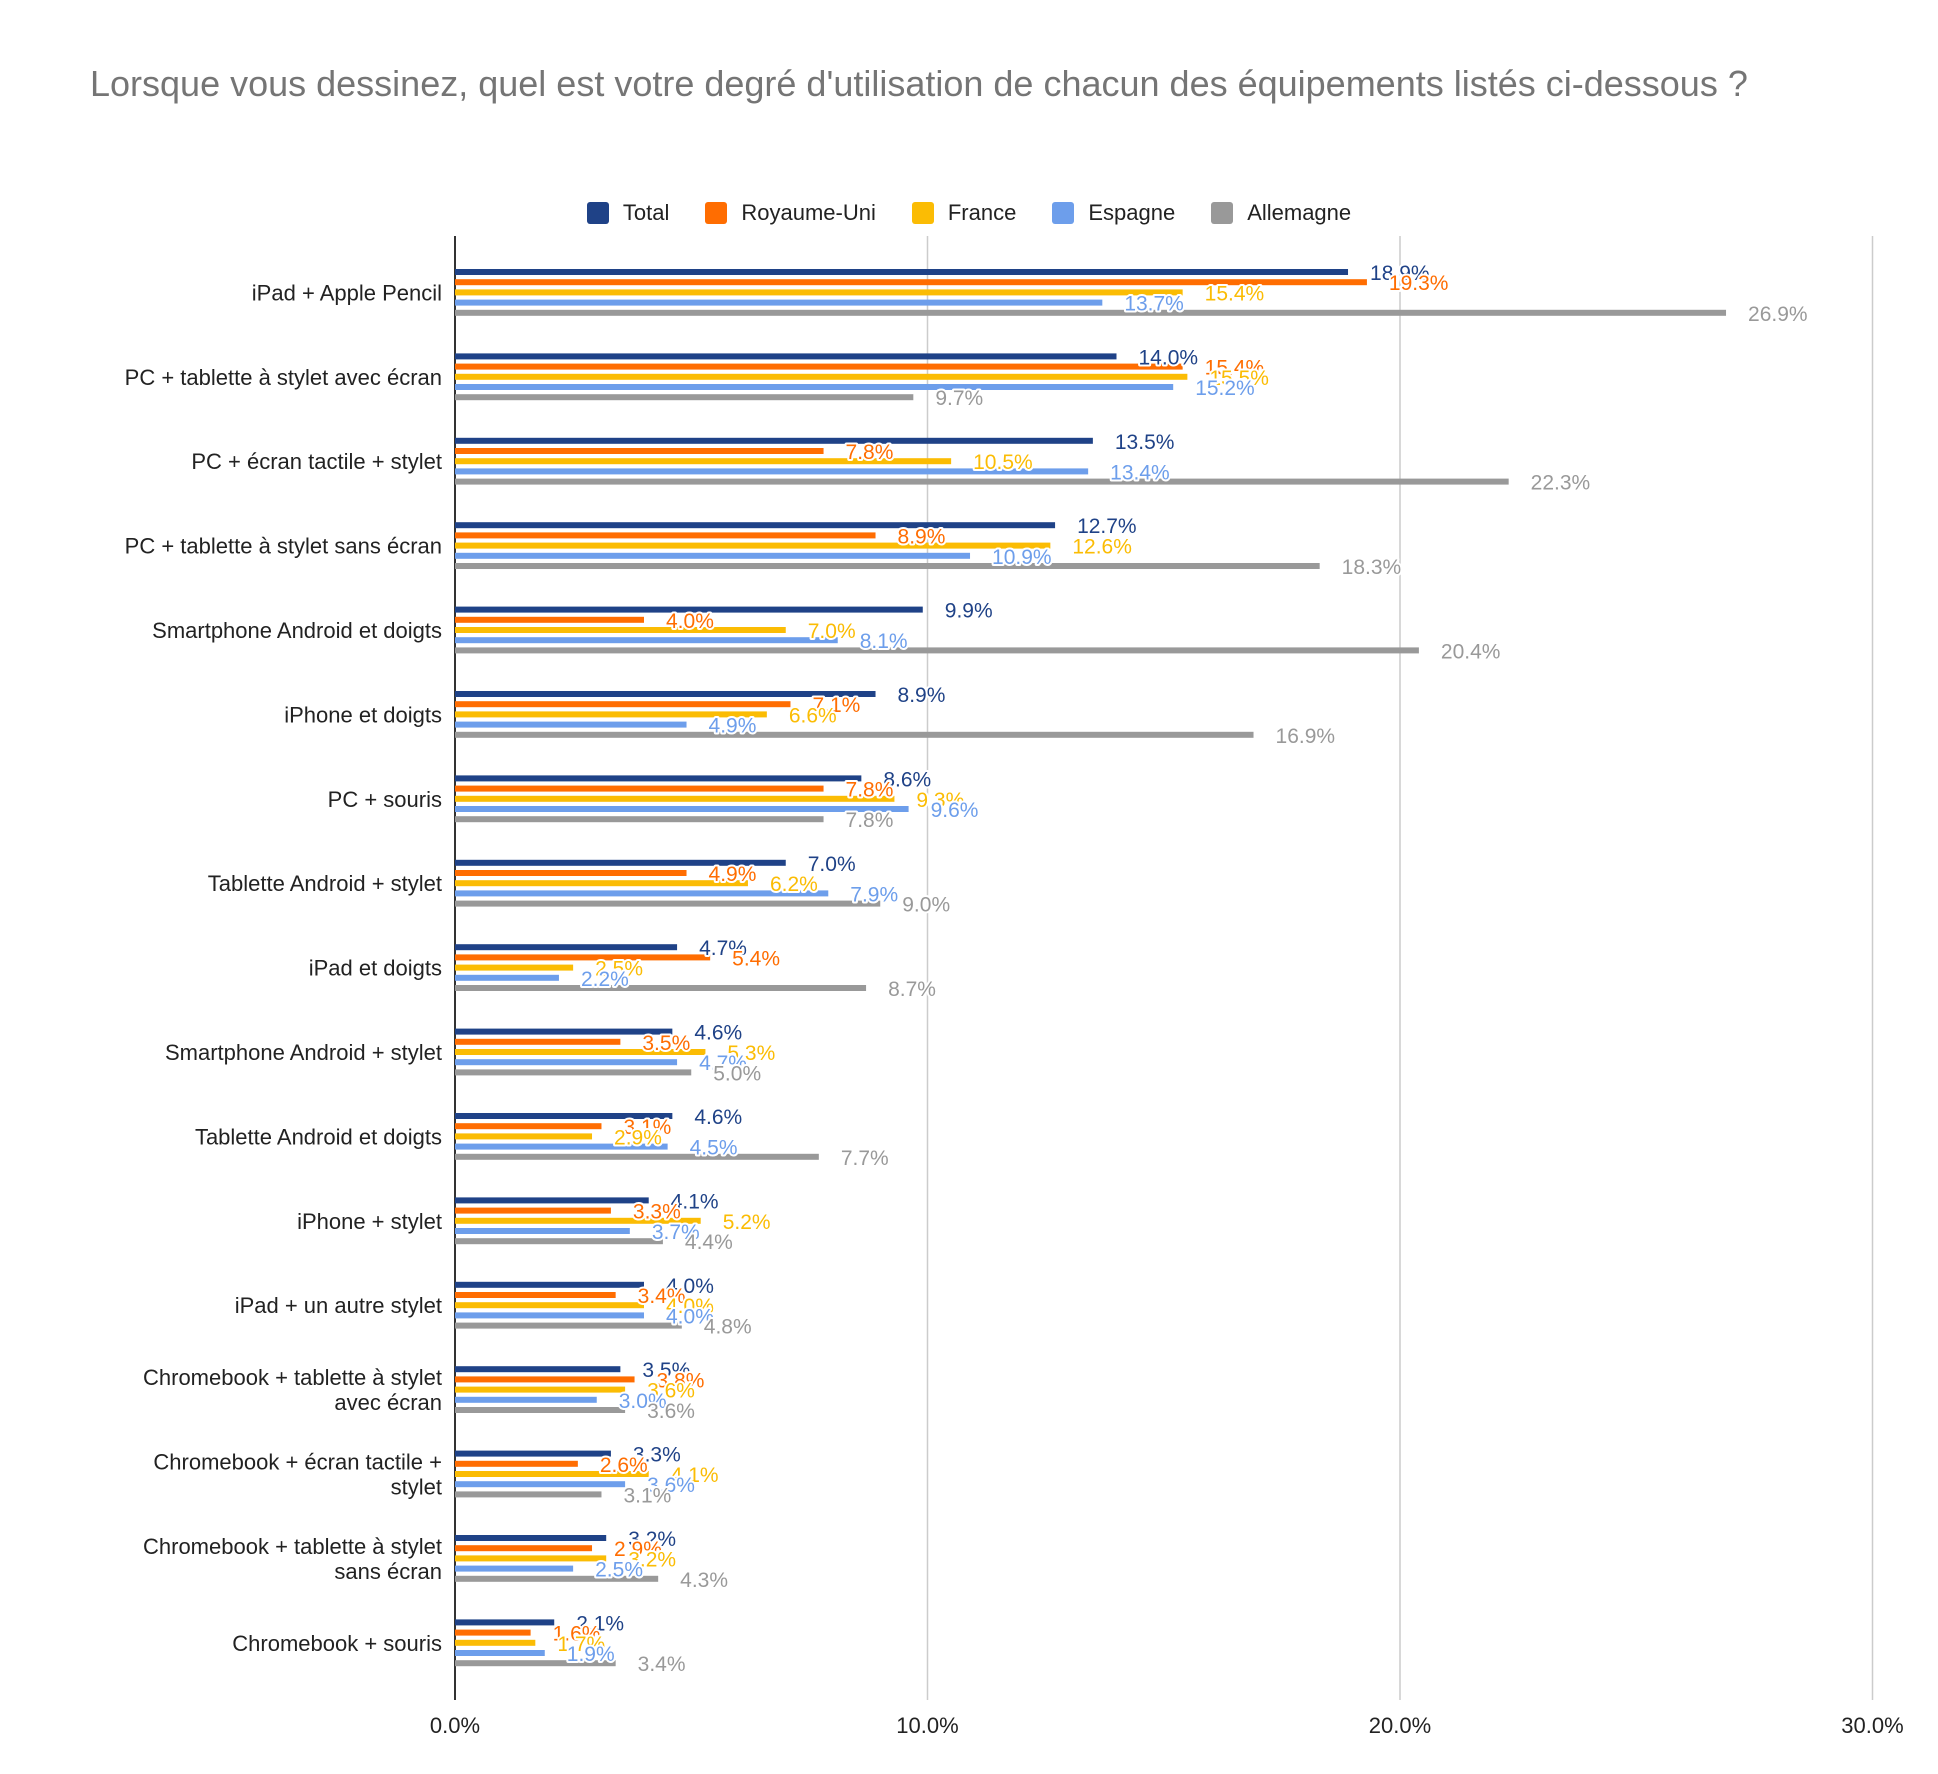 This screenshot has height=1774, width=1938. Describe the element at coordinates (676, 1232) in the screenshot. I see `data-label: 3.7%` at that location.